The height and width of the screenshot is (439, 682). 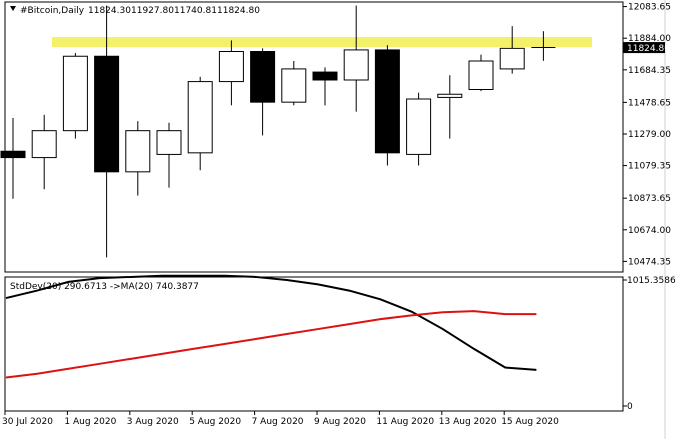 What do you see at coordinates (649, 8) in the screenshot?
I see `price-tick-label: 12083.65` at bounding box center [649, 8].